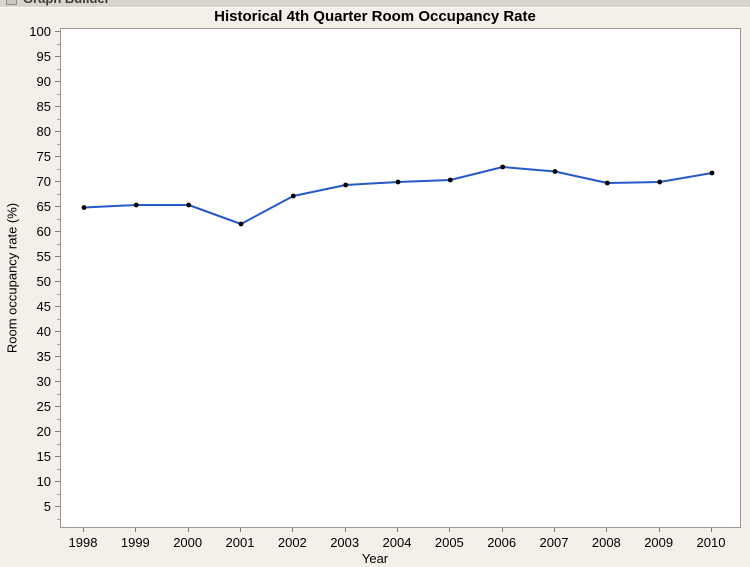  I want to click on y-tick-label: 20, so click(43, 431).